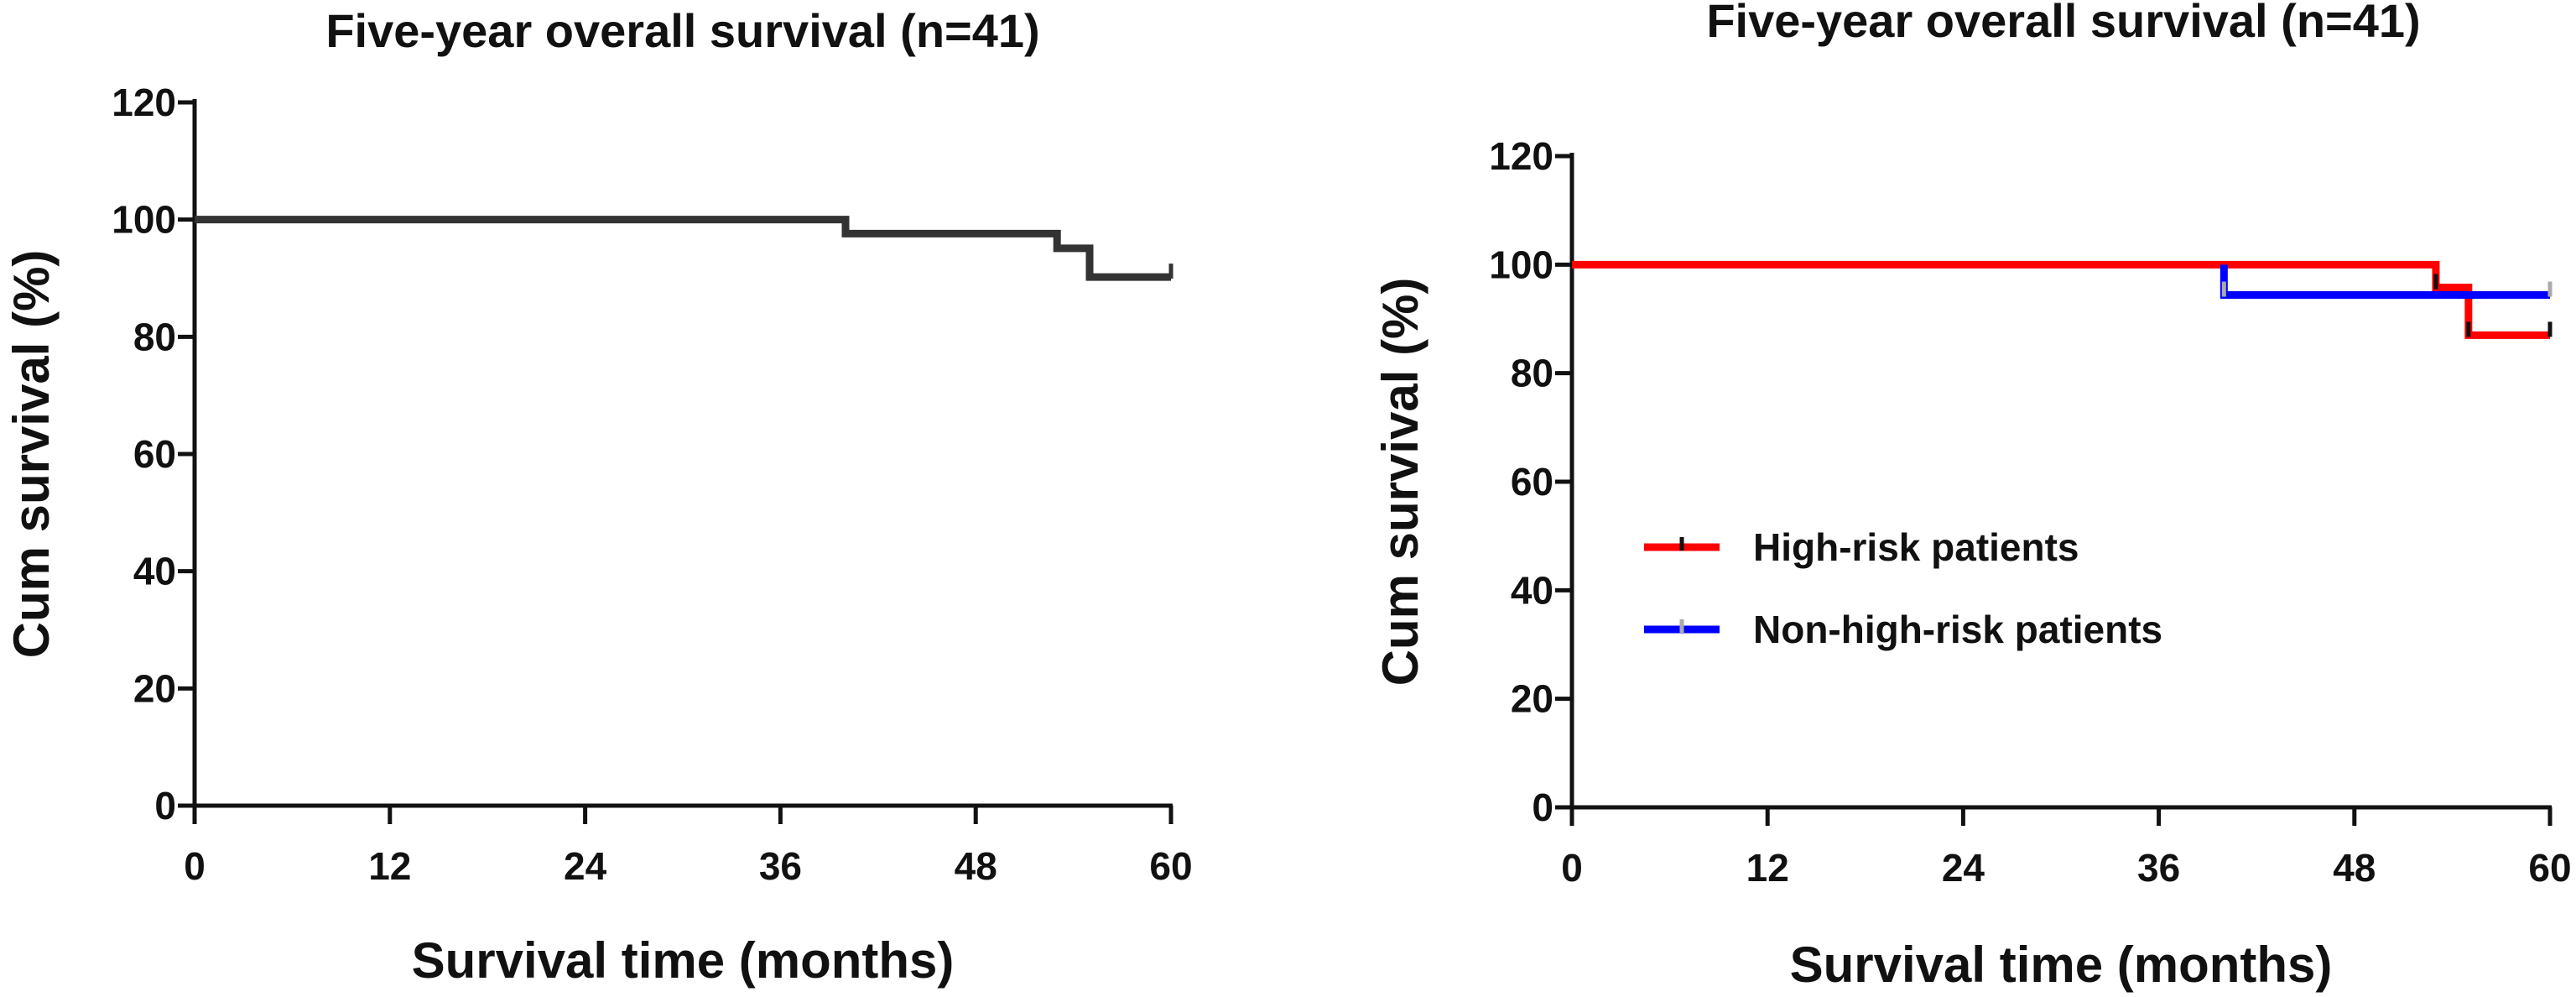  Describe the element at coordinates (2061, 300) in the screenshot. I see `series-line-high-risk-patients` at that location.